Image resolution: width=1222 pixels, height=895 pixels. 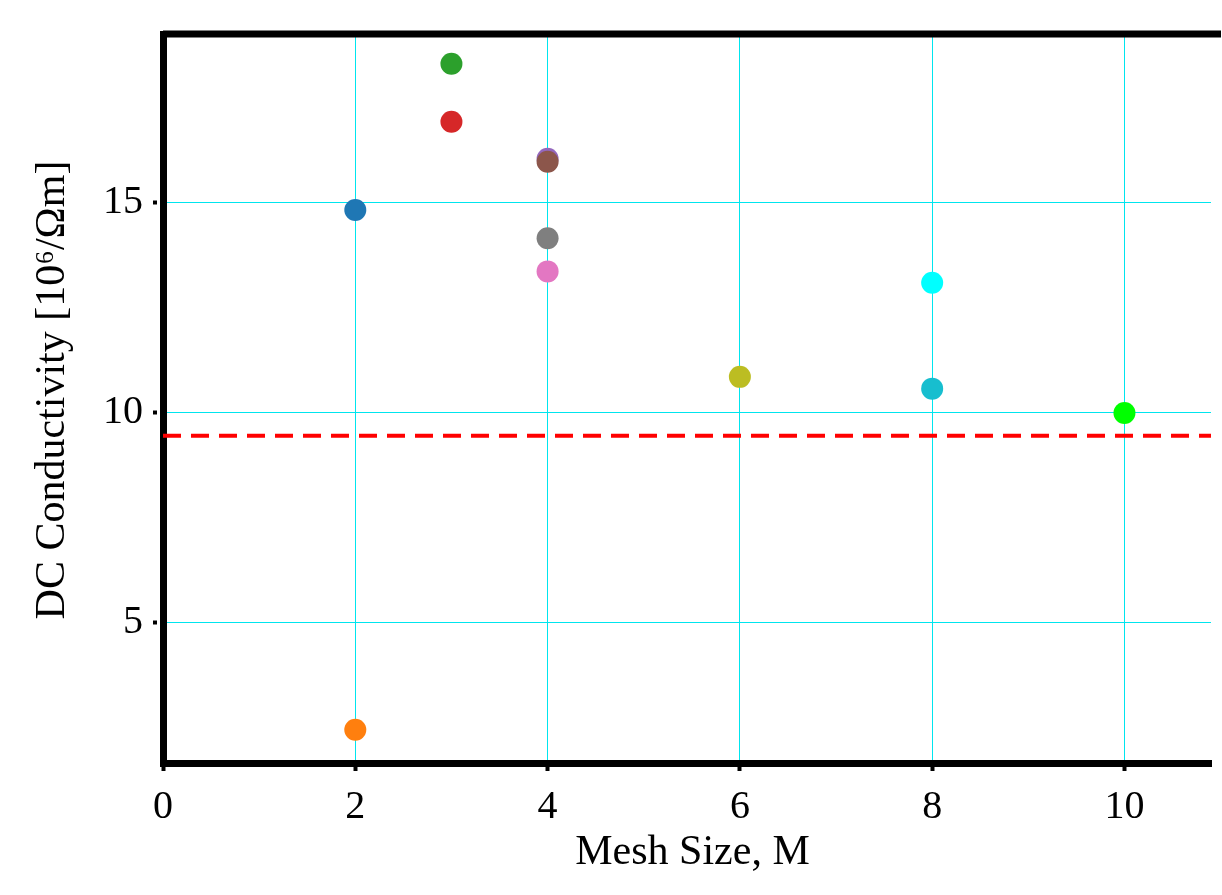 What do you see at coordinates (355, 804) in the screenshot?
I see `x-tick-label: 2` at bounding box center [355, 804].